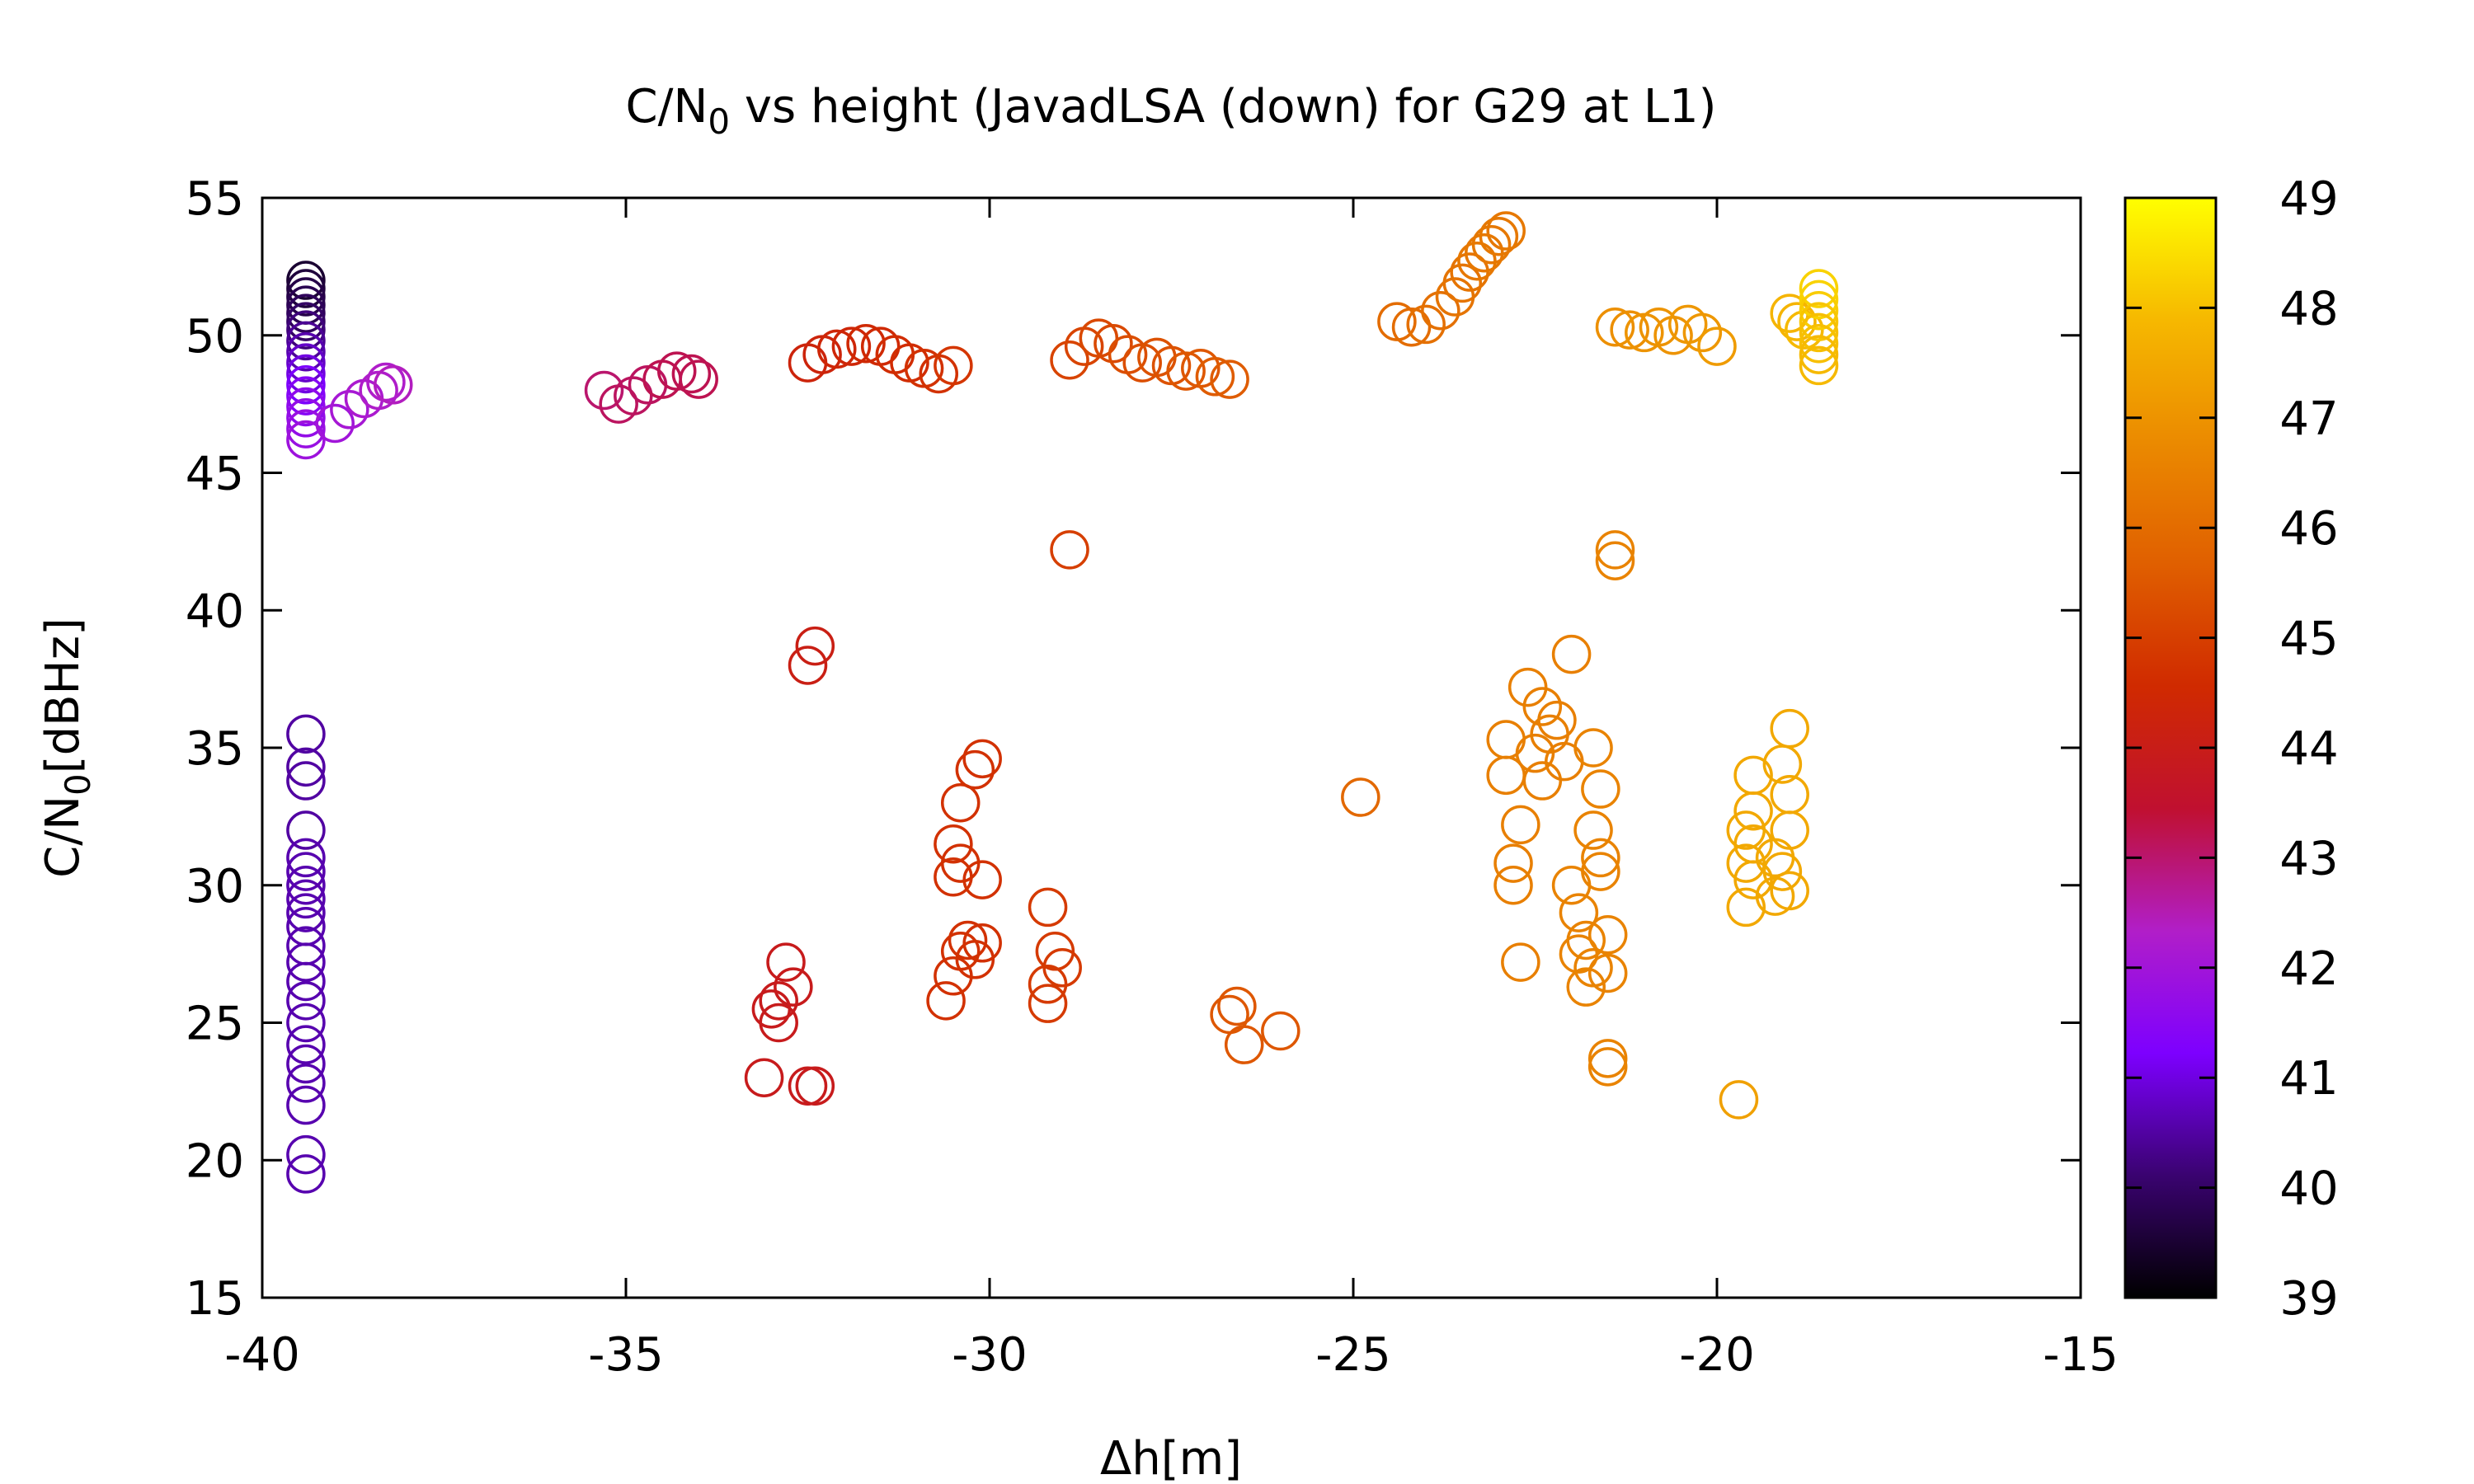 The height and width of the screenshot is (1484, 2474). Describe the element at coordinates (2308, 529) in the screenshot. I see `colorbar-tick-label: 46` at that location.